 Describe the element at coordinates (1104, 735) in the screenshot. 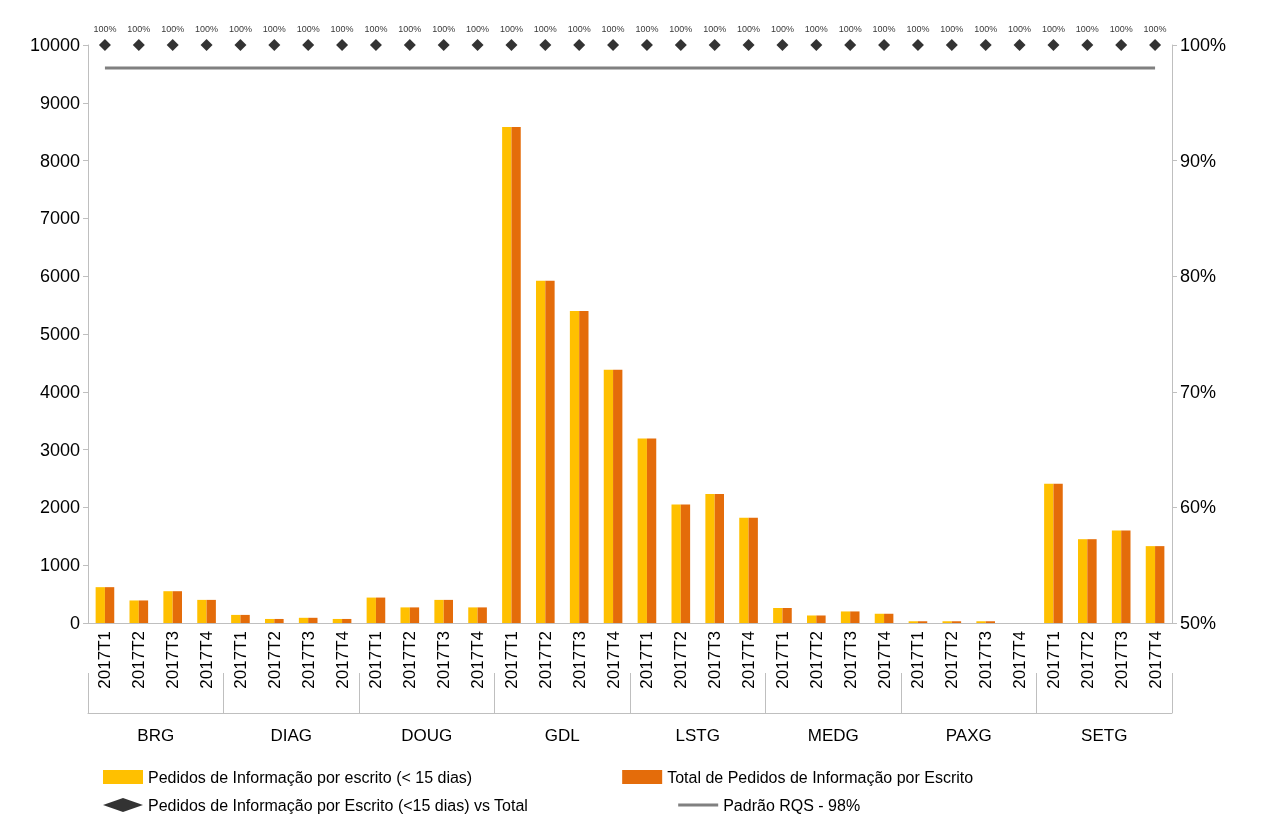

I see `text: SETG` at that location.